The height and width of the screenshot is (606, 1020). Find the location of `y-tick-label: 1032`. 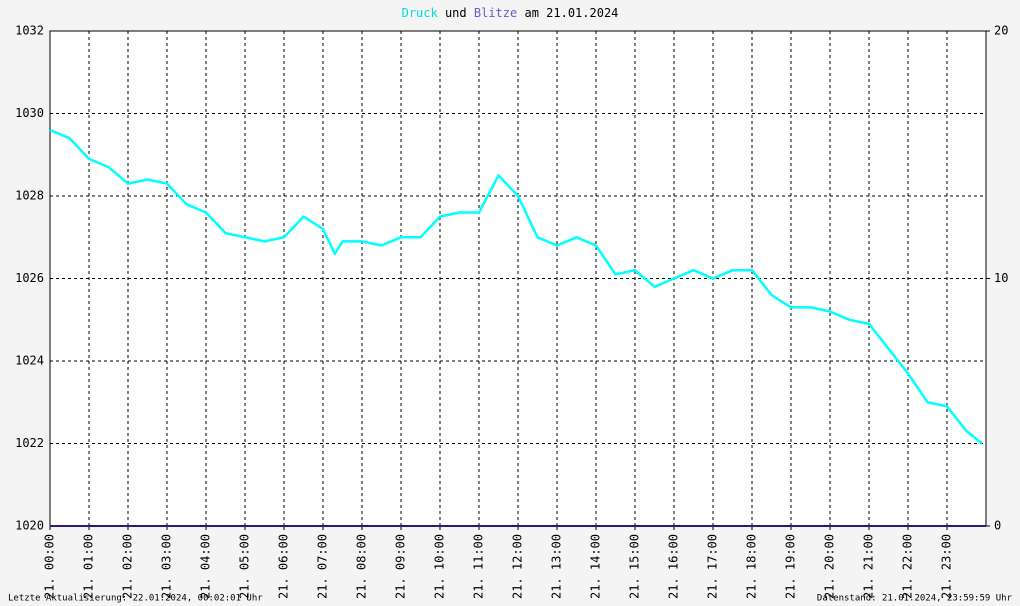

y-tick-label: 1032 is located at coordinates (29, 31).